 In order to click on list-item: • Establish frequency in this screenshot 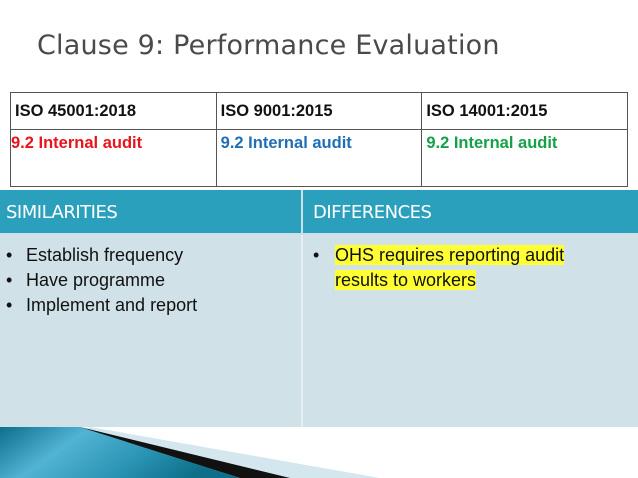, I will do `click(150, 255)`.